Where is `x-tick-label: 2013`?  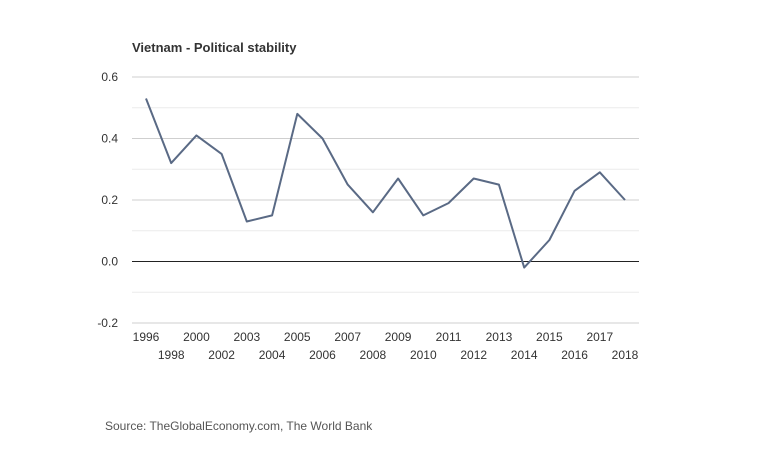 x-tick-label: 2013 is located at coordinates (499, 337).